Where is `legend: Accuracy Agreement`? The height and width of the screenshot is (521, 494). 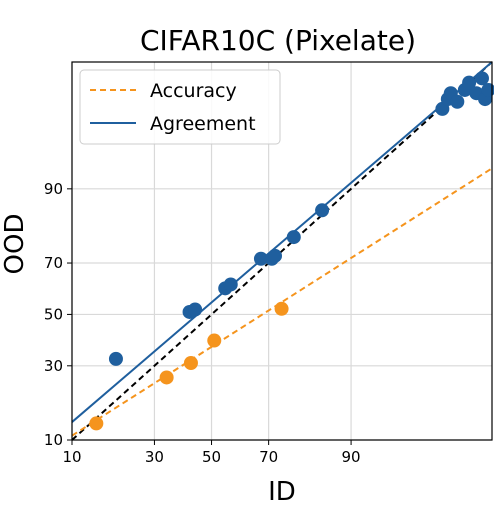
legend: Accuracy Agreement is located at coordinates (180, 107).